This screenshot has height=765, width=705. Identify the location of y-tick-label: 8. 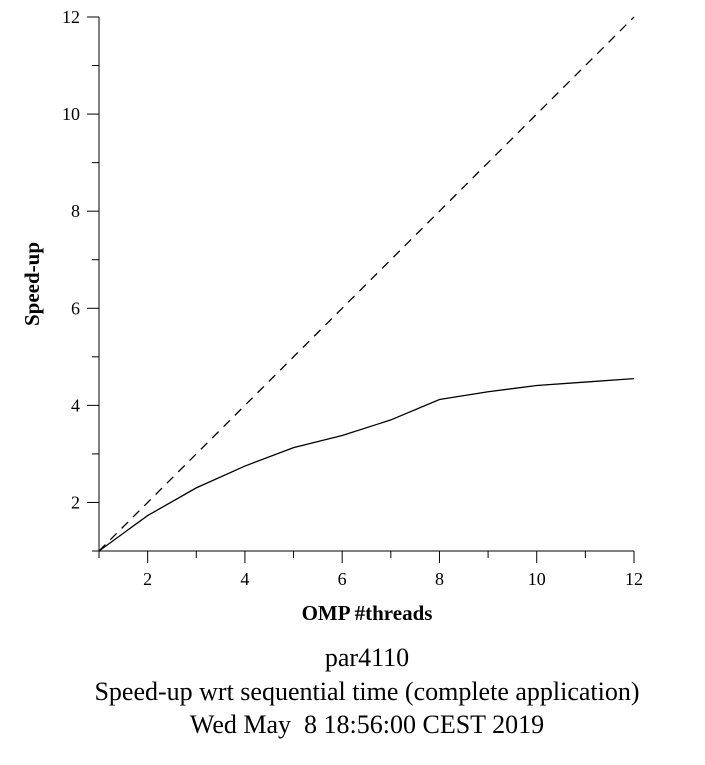
(75, 211).